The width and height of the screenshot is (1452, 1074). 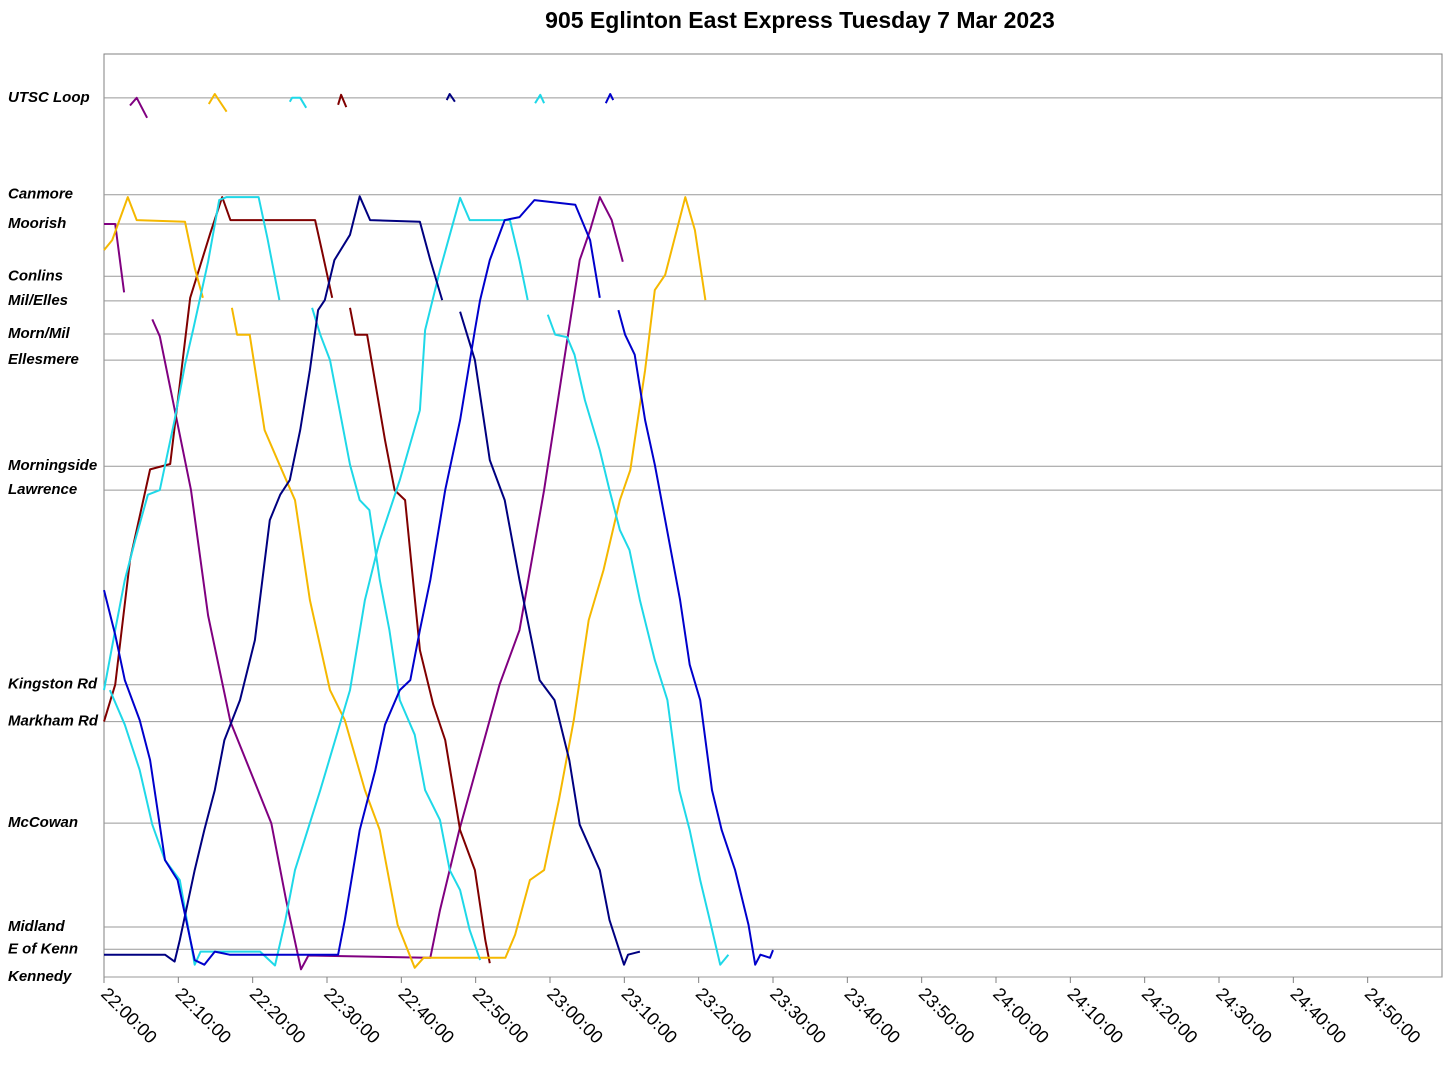 What do you see at coordinates (42, 489) in the screenshot?
I see `y-tick-label: Lawrence` at bounding box center [42, 489].